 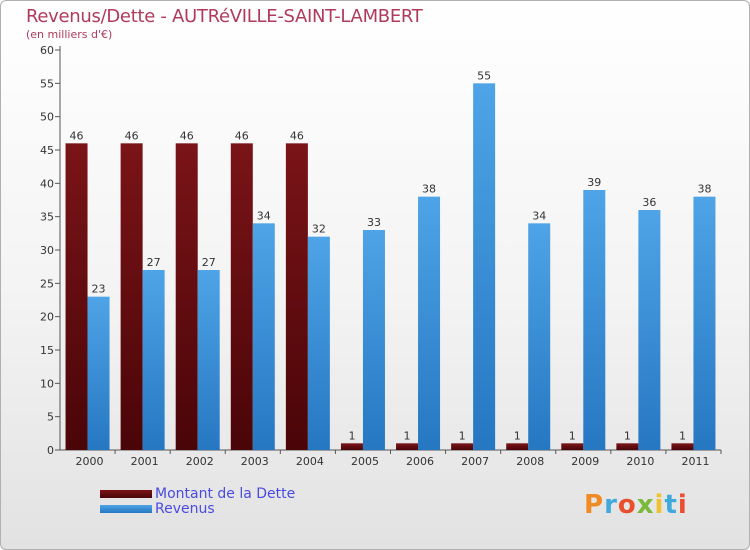 I want to click on value-label-revenus: 23, so click(x=99, y=289).